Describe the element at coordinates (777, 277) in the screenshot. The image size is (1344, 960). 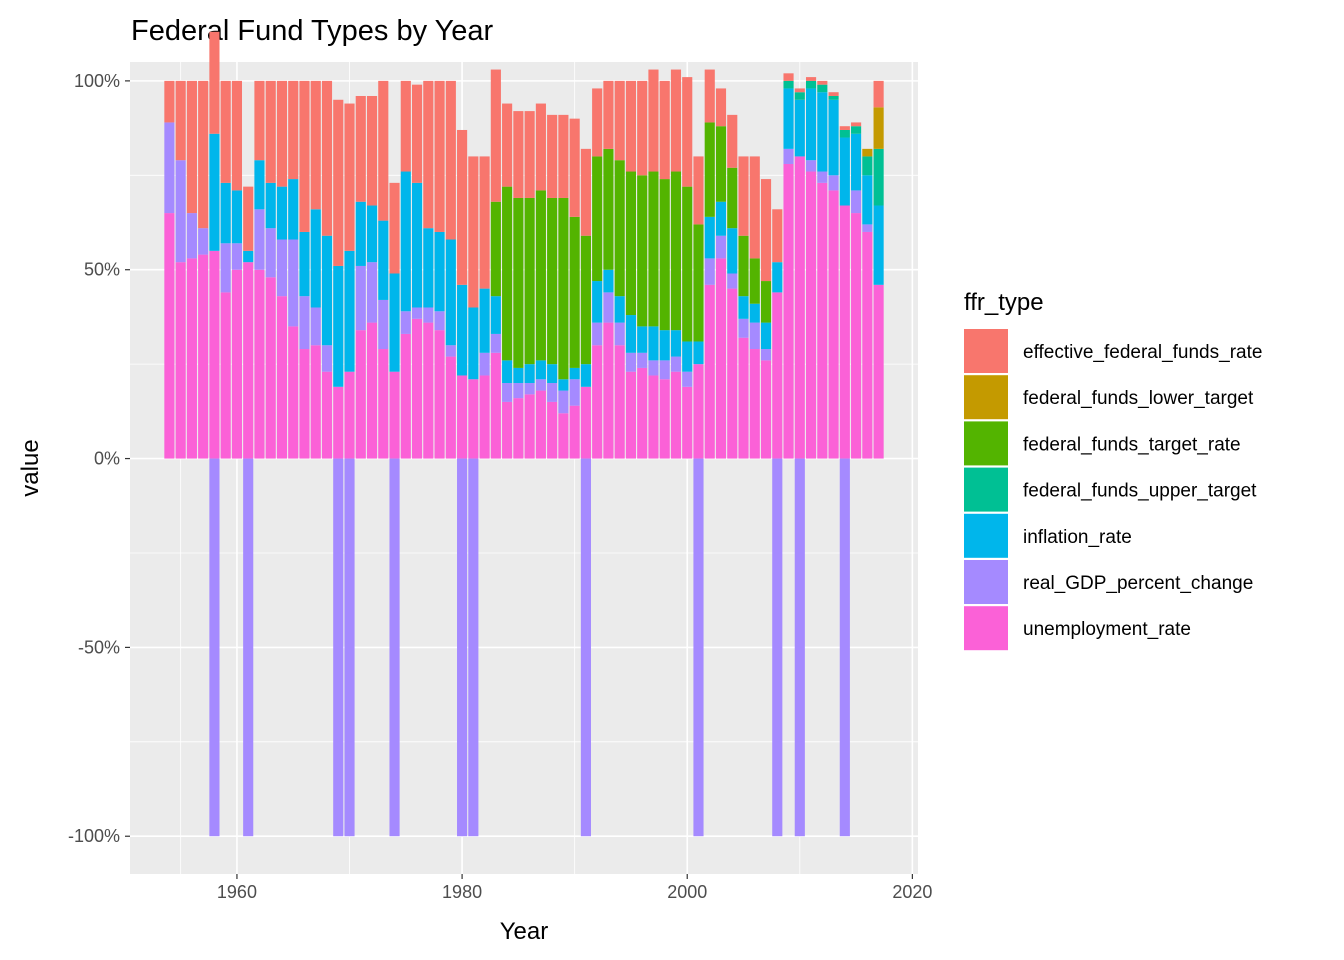
I see `bar-inflation_rate-2008` at that location.